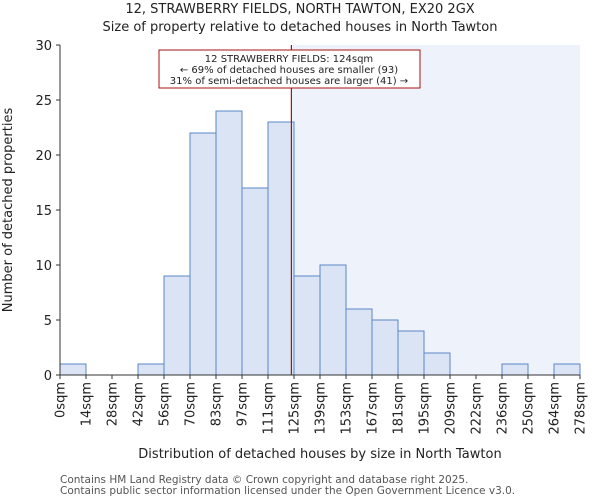  I want to click on x-tick-label: 167sqm, so click(373, 408).